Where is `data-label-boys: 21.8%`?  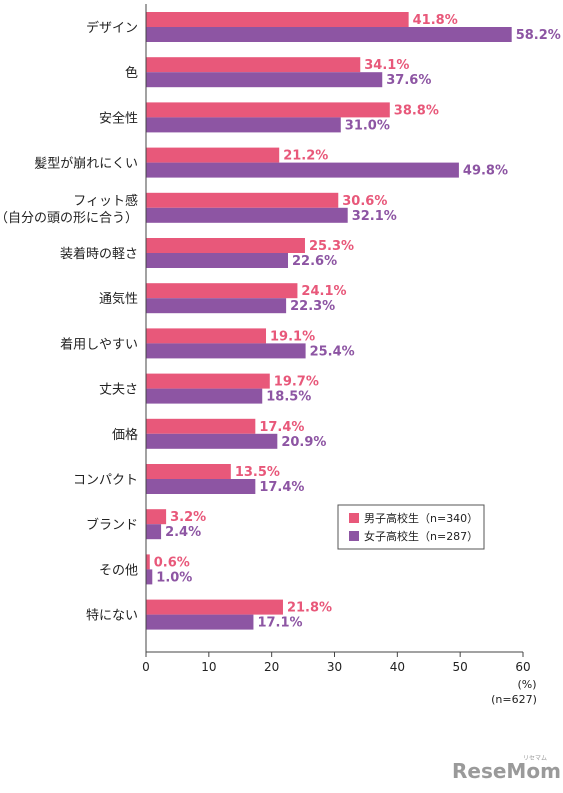
data-label-boys: 21.8% is located at coordinates (309, 608).